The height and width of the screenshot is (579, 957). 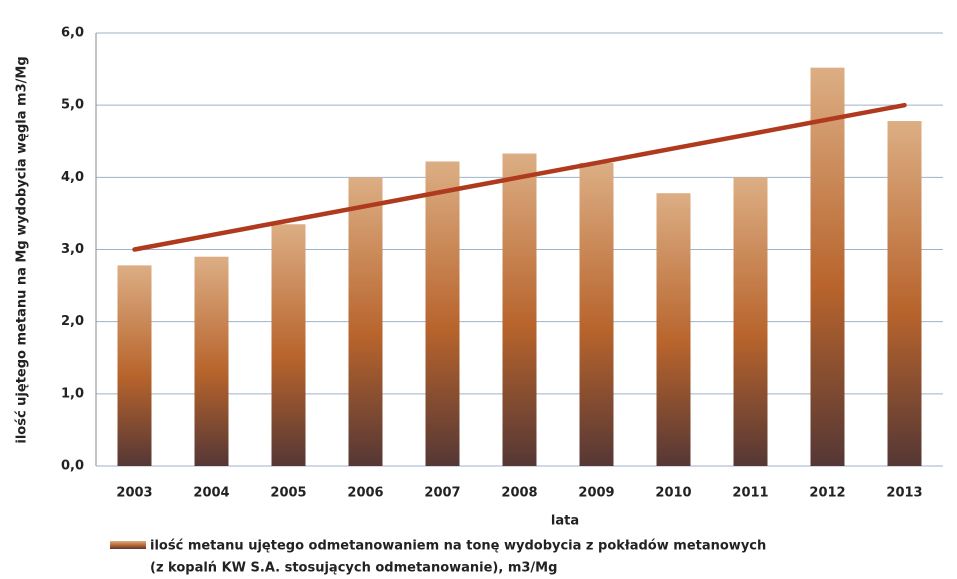 What do you see at coordinates (365, 493) in the screenshot?
I see `x-tick-label: 2006` at bounding box center [365, 493].